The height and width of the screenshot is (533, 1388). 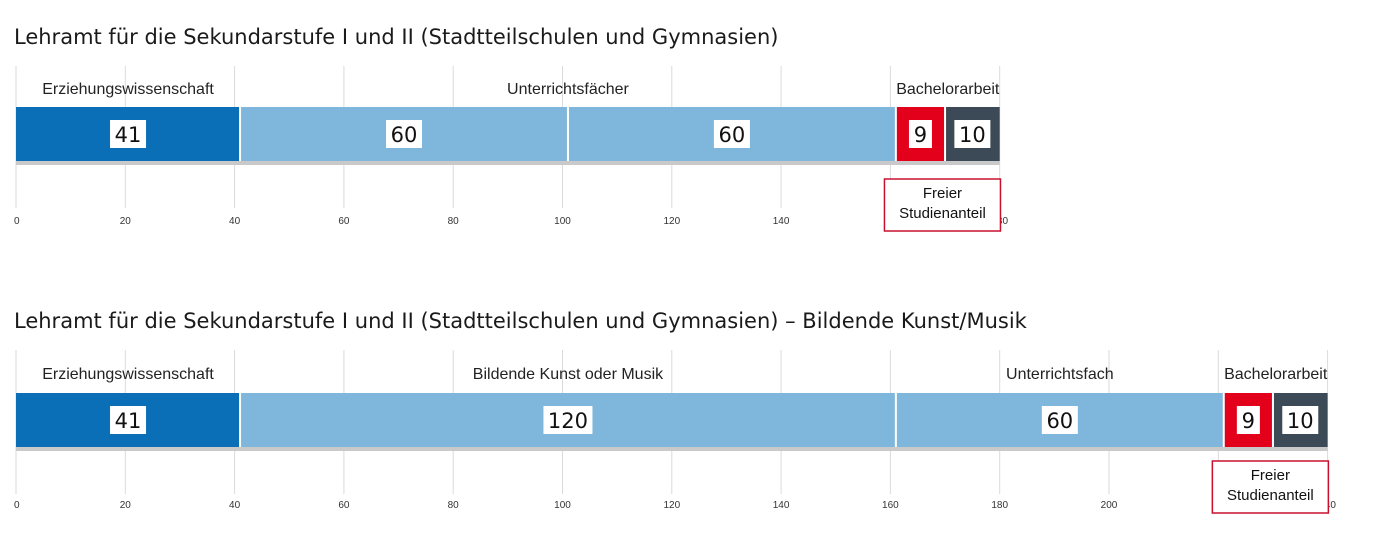 What do you see at coordinates (890, 505) in the screenshot?
I see `tick-label: 160` at bounding box center [890, 505].